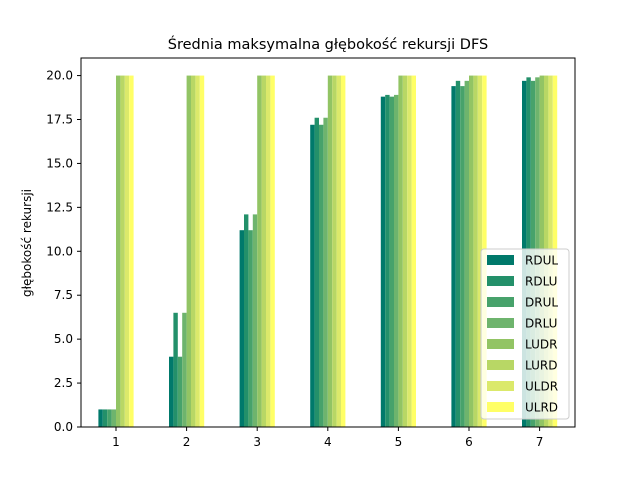 This screenshot has height=480, width=640. Describe the element at coordinates (469, 442) in the screenshot. I see `x-tick-label: 6` at that location.